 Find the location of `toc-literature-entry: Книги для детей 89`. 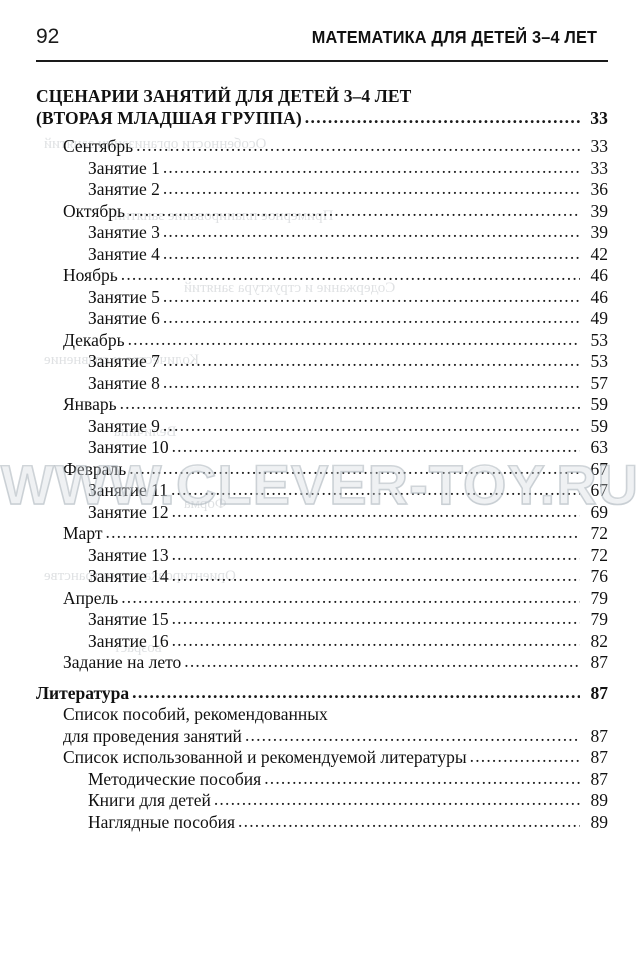

toc-literature-entry: Книги для детей 89 is located at coordinates (322, 801).